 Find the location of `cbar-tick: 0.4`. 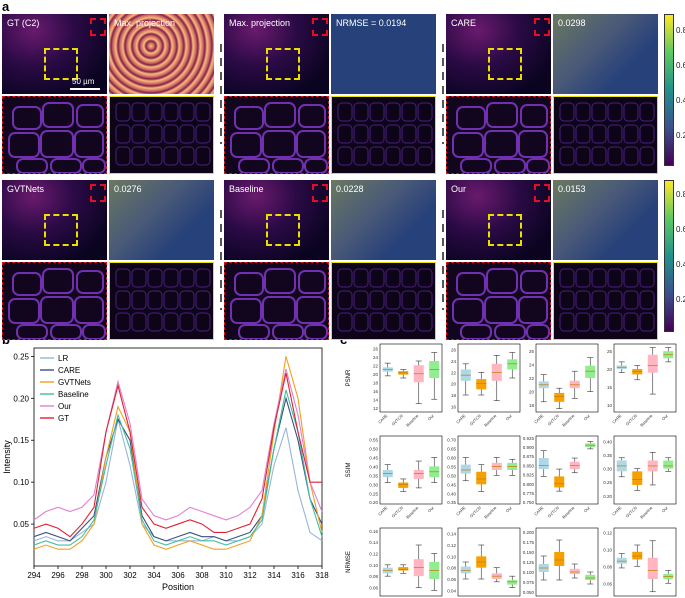

cbar-tick: 0.4 is located at coordinates (680, 100).